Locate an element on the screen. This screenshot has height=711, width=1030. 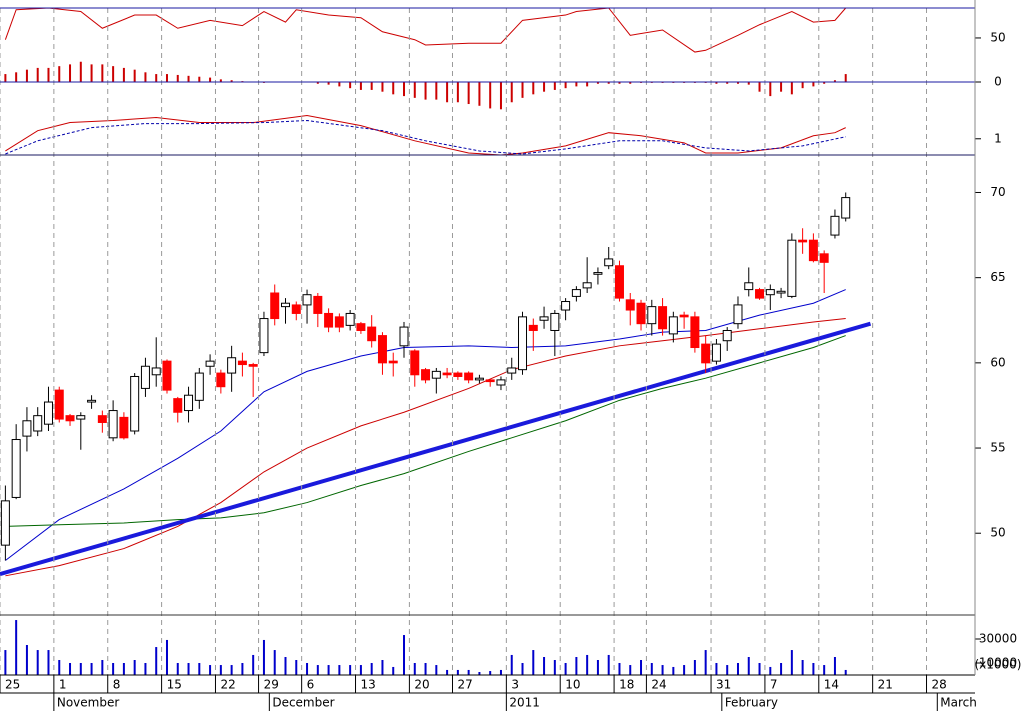
x-tick-label: 3 is located at coordinates (515, 685).